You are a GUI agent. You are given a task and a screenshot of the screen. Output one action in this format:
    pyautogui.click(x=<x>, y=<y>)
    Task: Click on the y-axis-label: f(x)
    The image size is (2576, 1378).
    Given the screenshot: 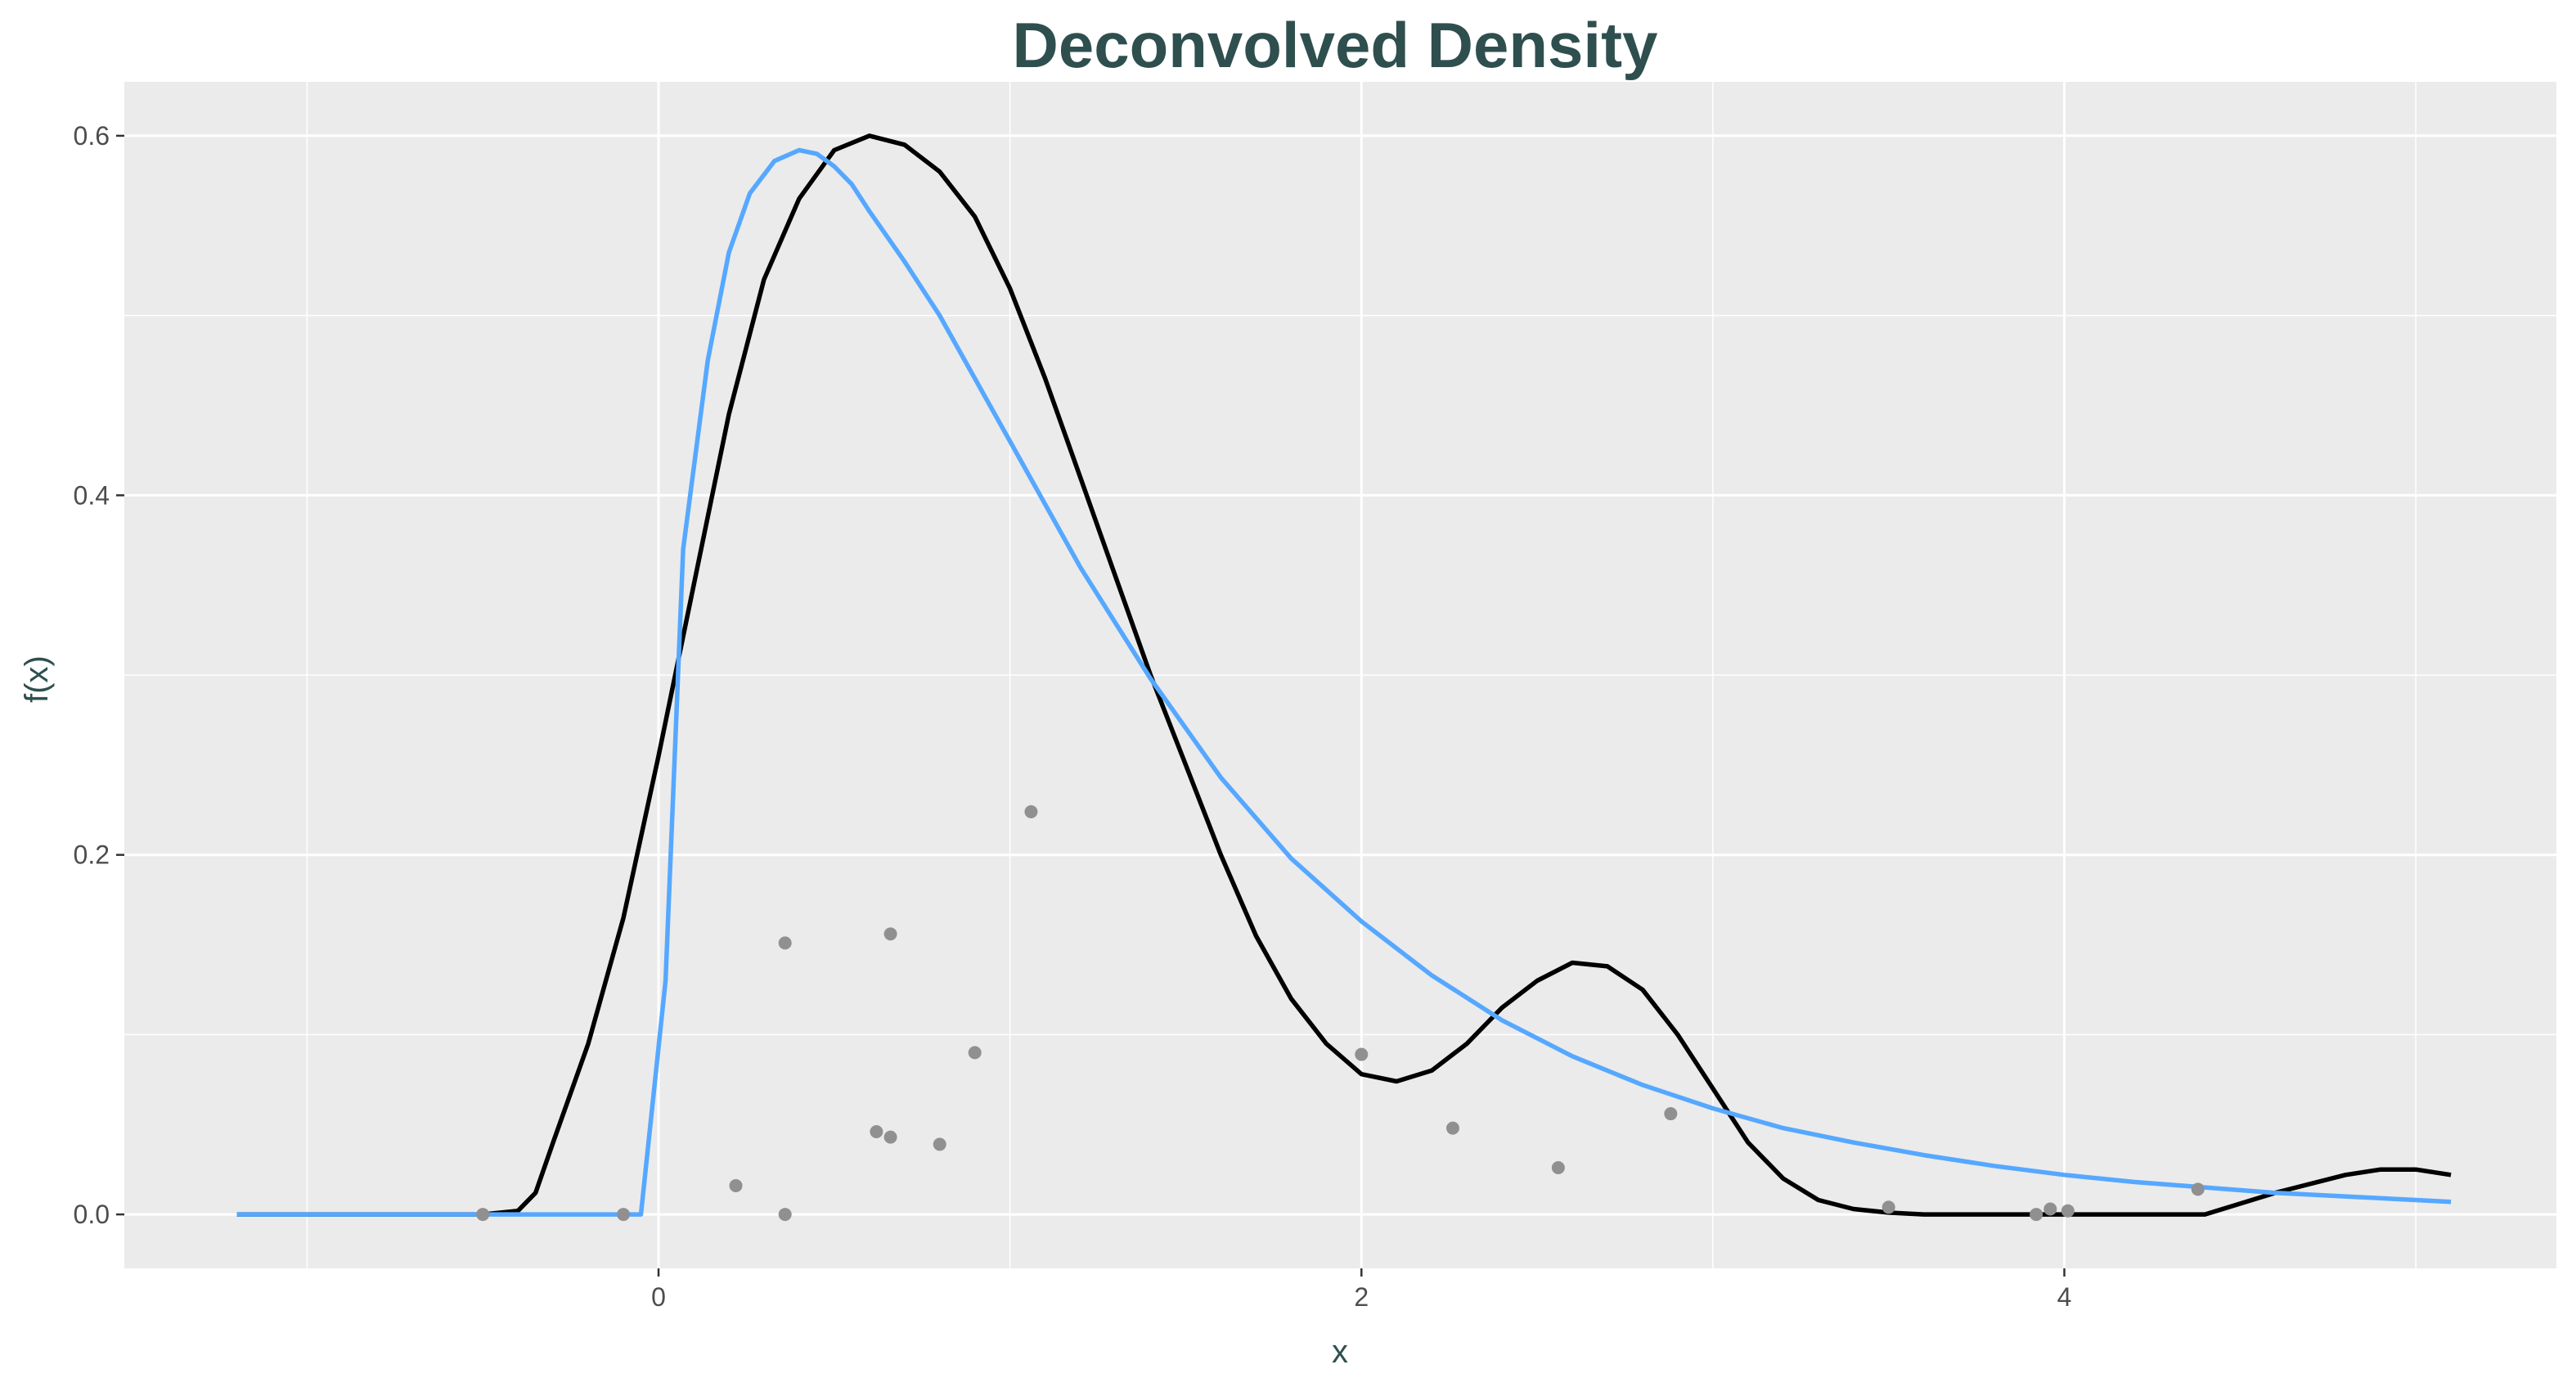 What is the action you would take?
    pyautogui.click(x=37, y=679)
    